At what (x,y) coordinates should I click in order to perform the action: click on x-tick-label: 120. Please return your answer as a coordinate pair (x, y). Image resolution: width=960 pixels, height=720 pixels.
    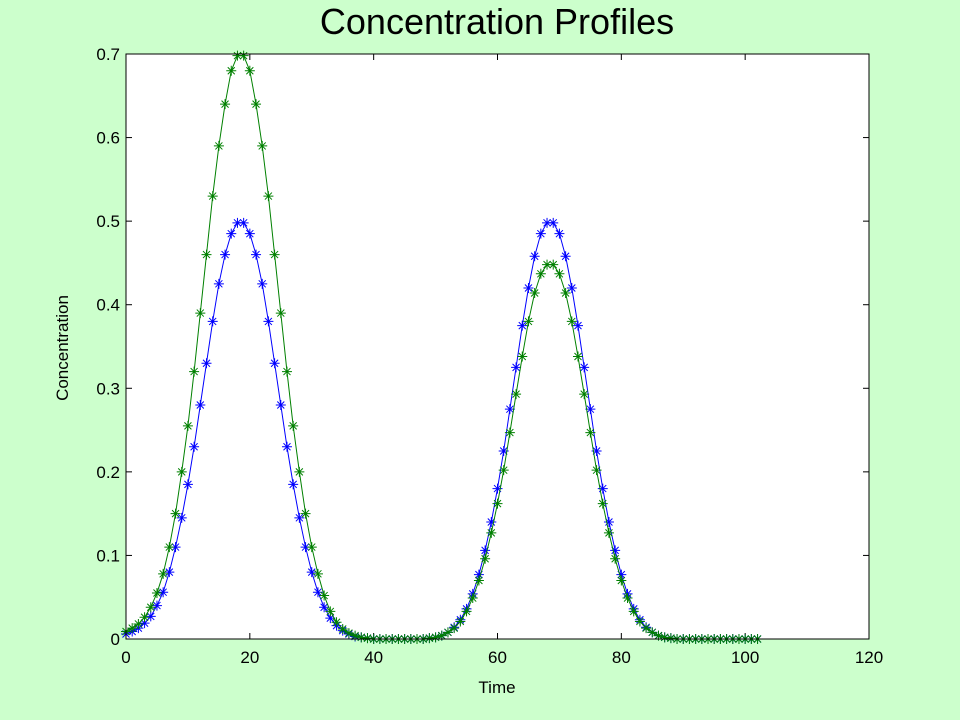
    Looking at the image, I should click on (869, 657).